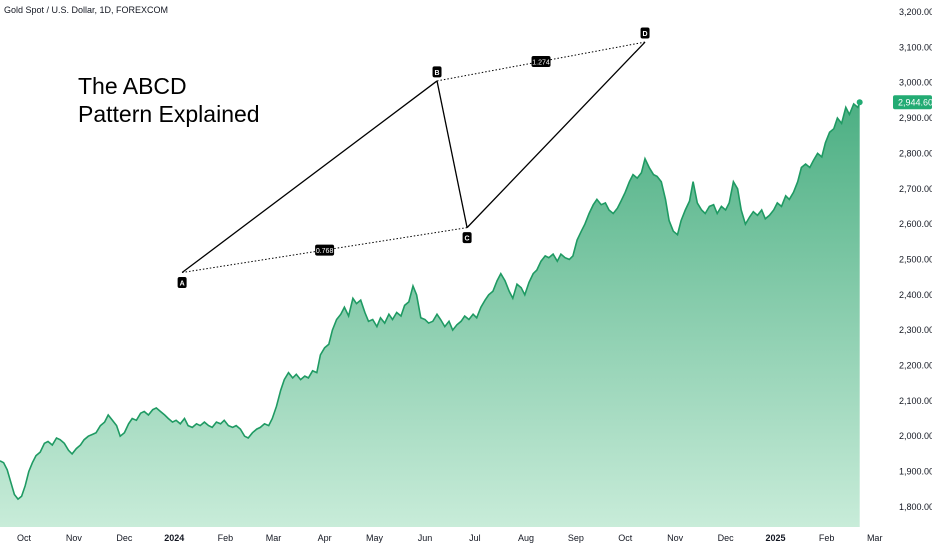  I want to click on x-tick-label: 2025, so click(775, 538).